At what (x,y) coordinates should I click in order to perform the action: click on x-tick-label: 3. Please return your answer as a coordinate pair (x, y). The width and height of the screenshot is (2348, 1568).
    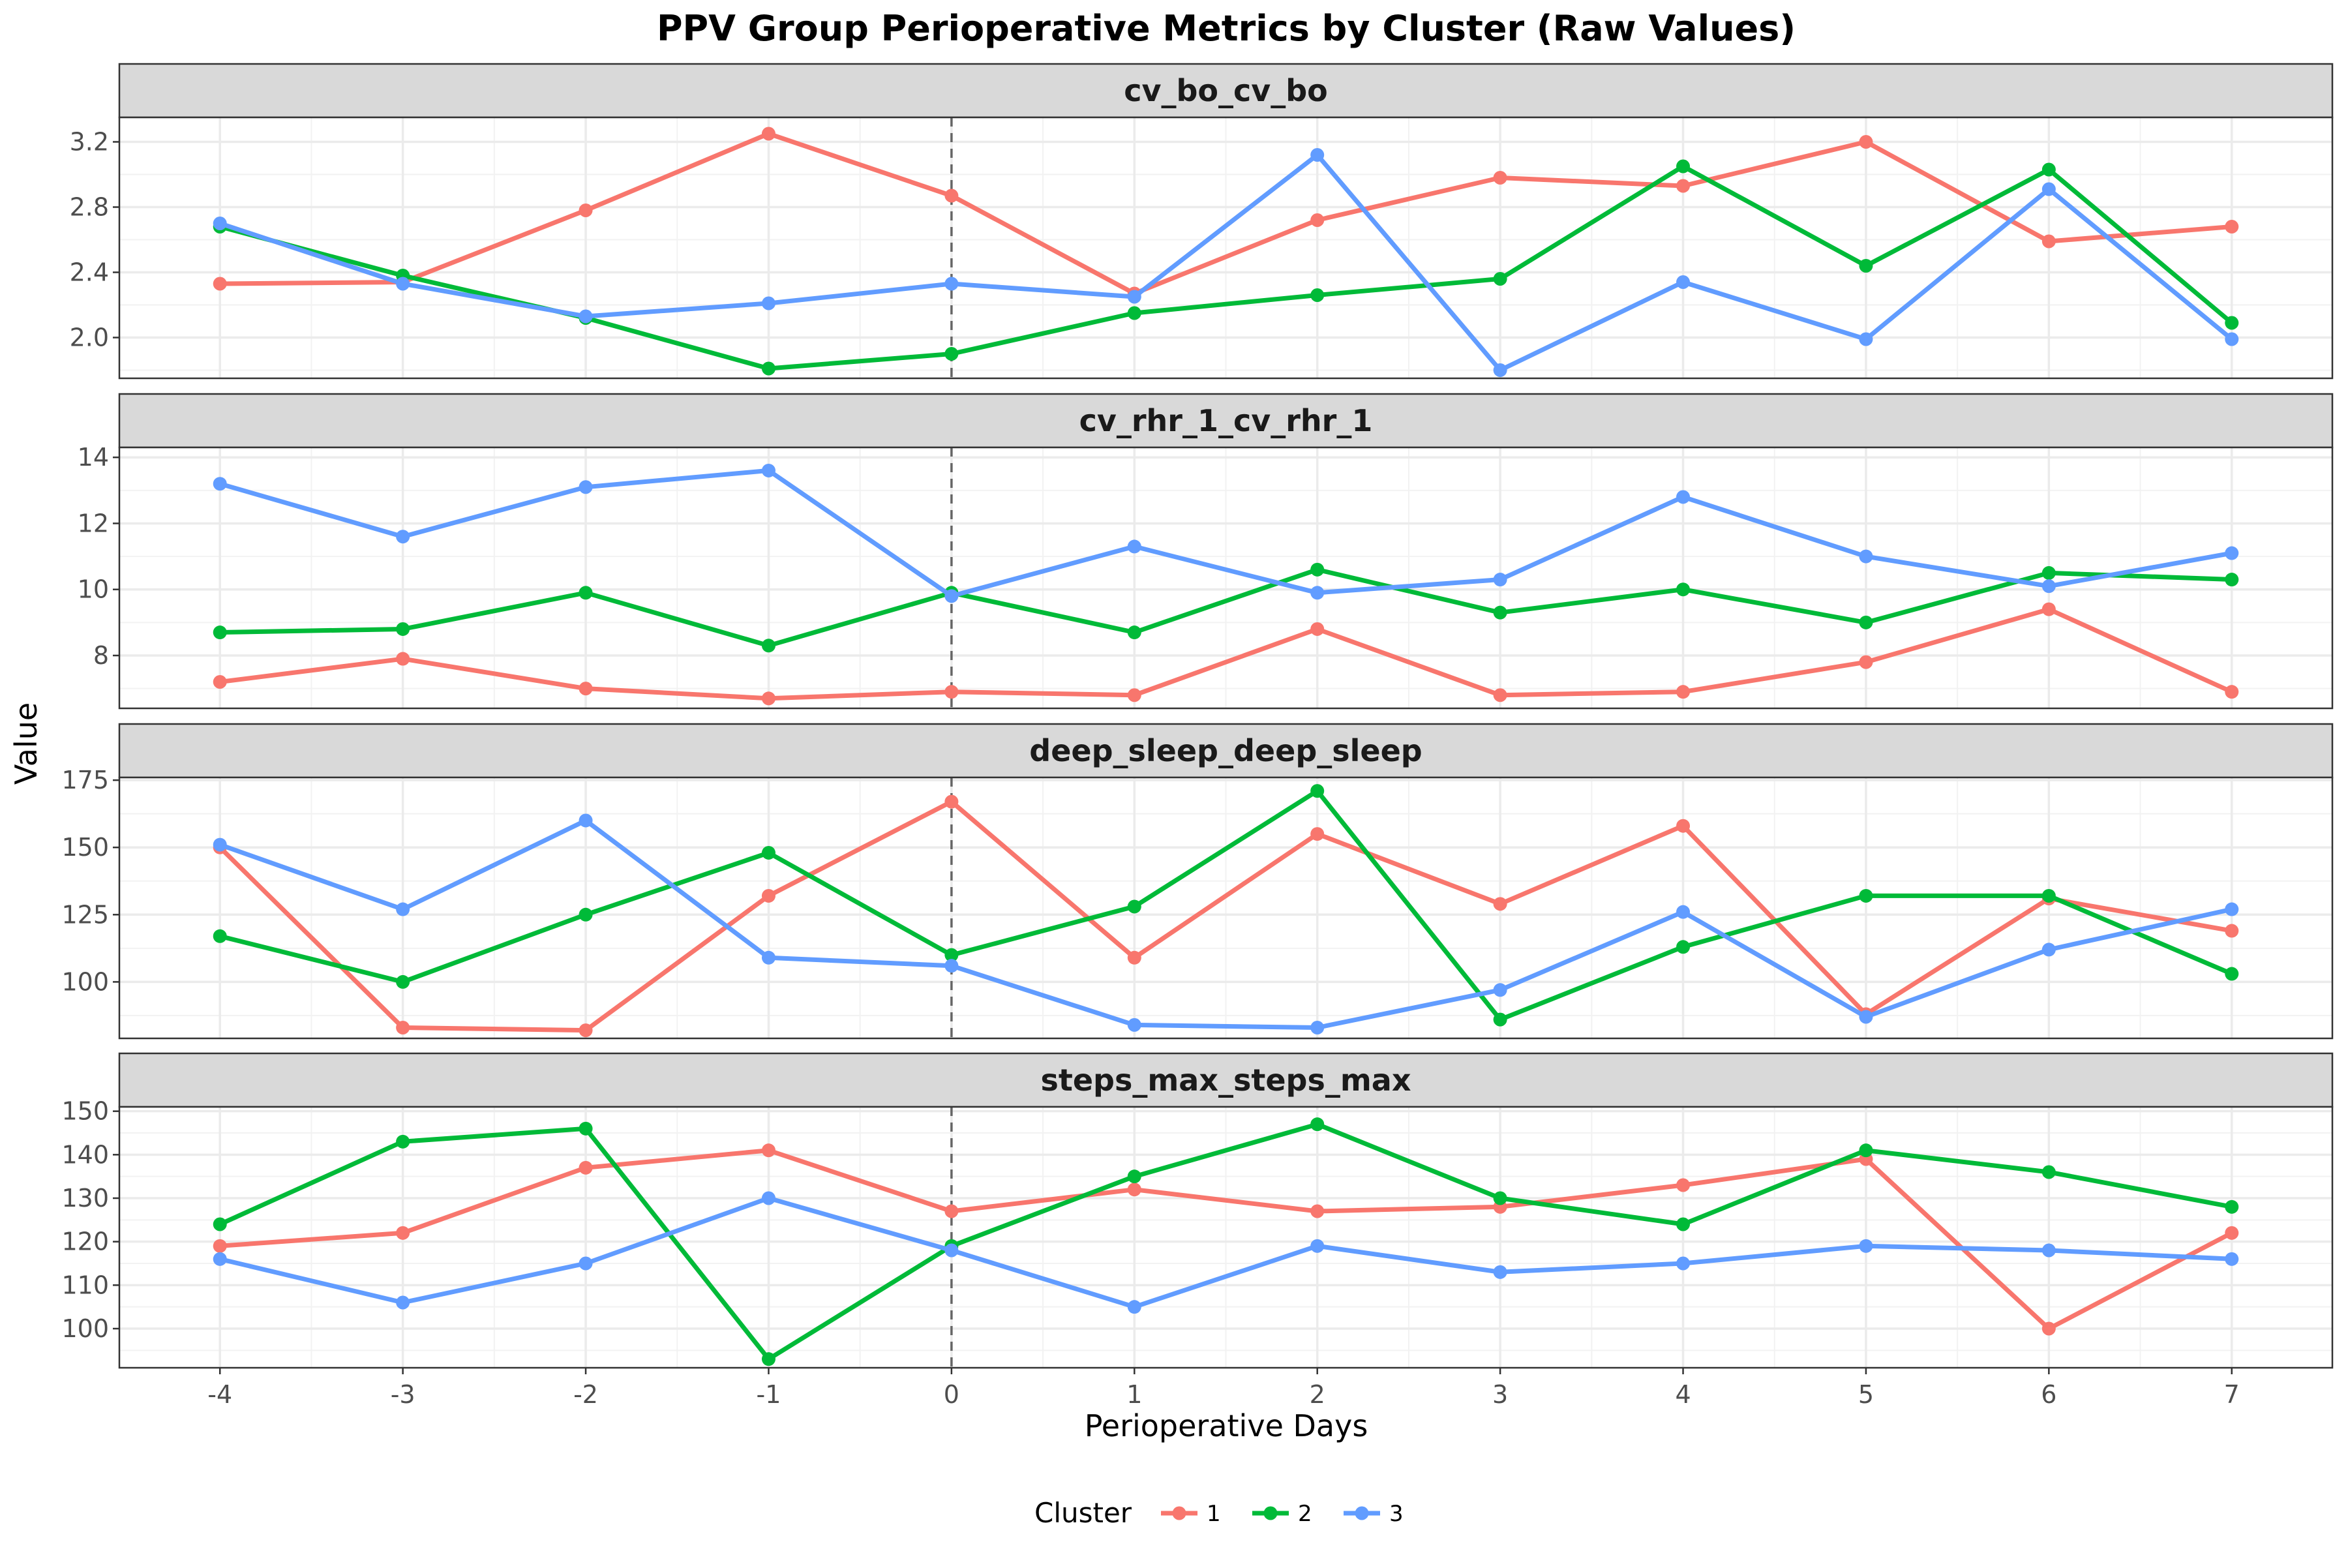
    Looking at the image, I should click on (1500, 1394).